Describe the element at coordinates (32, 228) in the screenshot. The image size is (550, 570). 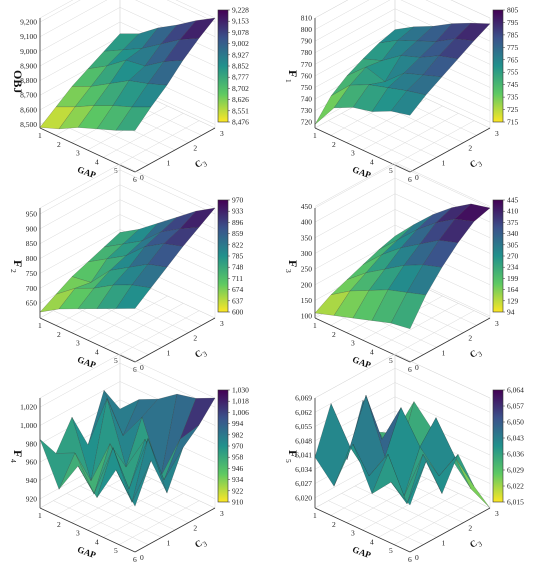
I see `z-tick-label: 900` at that location.